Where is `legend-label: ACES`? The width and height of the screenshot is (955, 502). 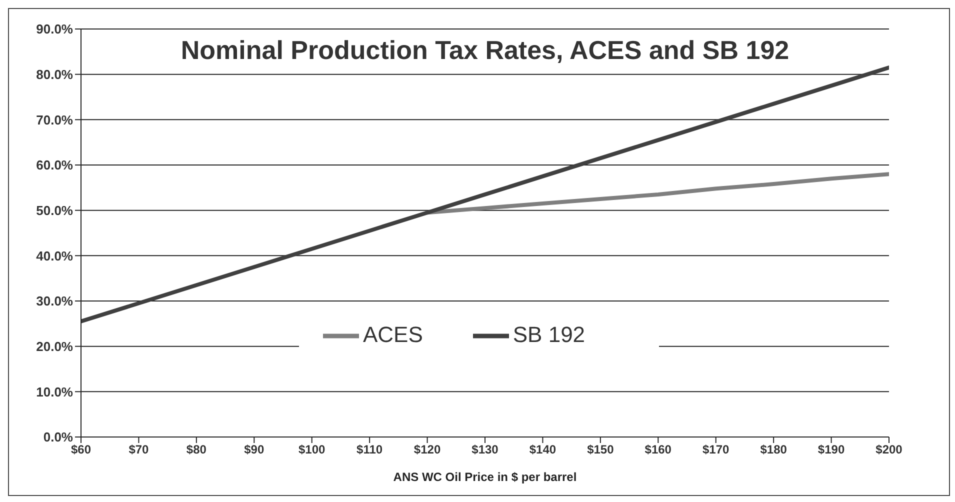
legend-label: ACES is located at coordinates (392, 334).